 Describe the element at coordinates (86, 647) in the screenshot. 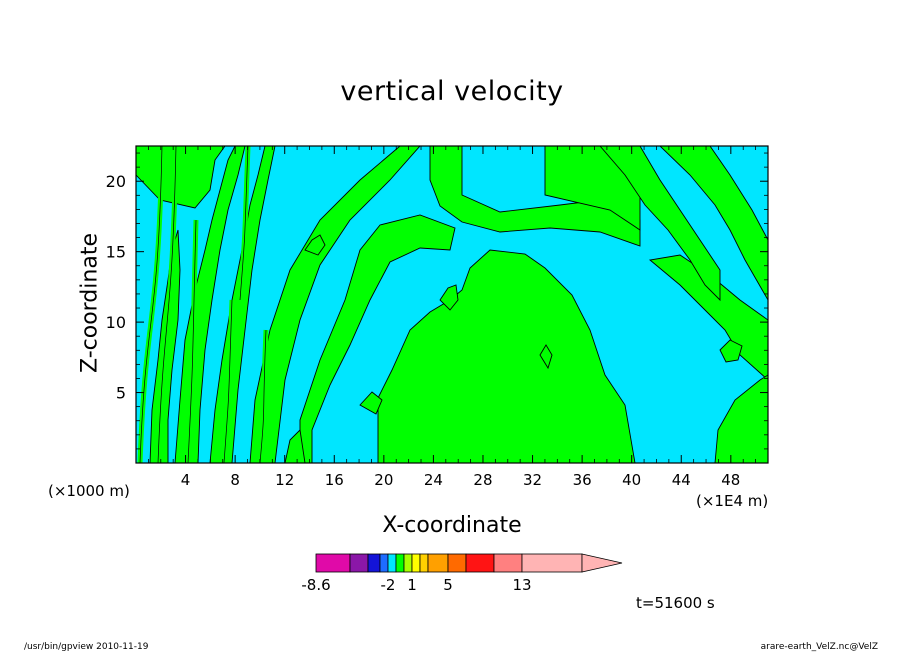

I see `footer-left: /usr/bin/gpview 2010-11-19` at that location.